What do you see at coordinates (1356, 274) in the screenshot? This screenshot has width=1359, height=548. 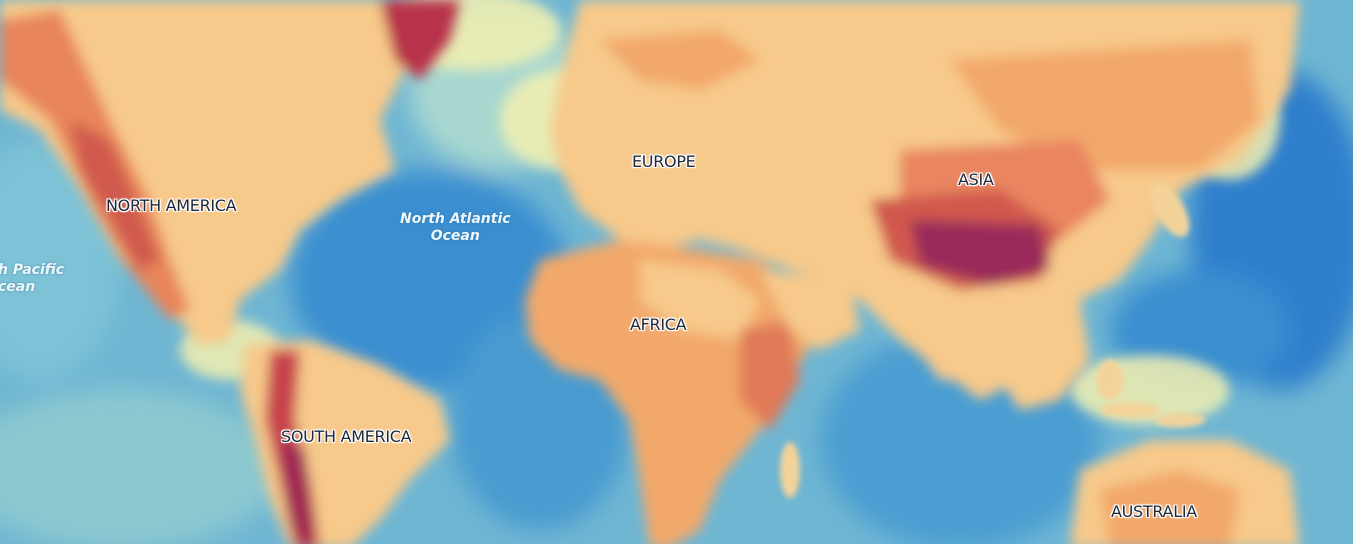 I see `right-frame-edge` at bounding box center [1356, 274].